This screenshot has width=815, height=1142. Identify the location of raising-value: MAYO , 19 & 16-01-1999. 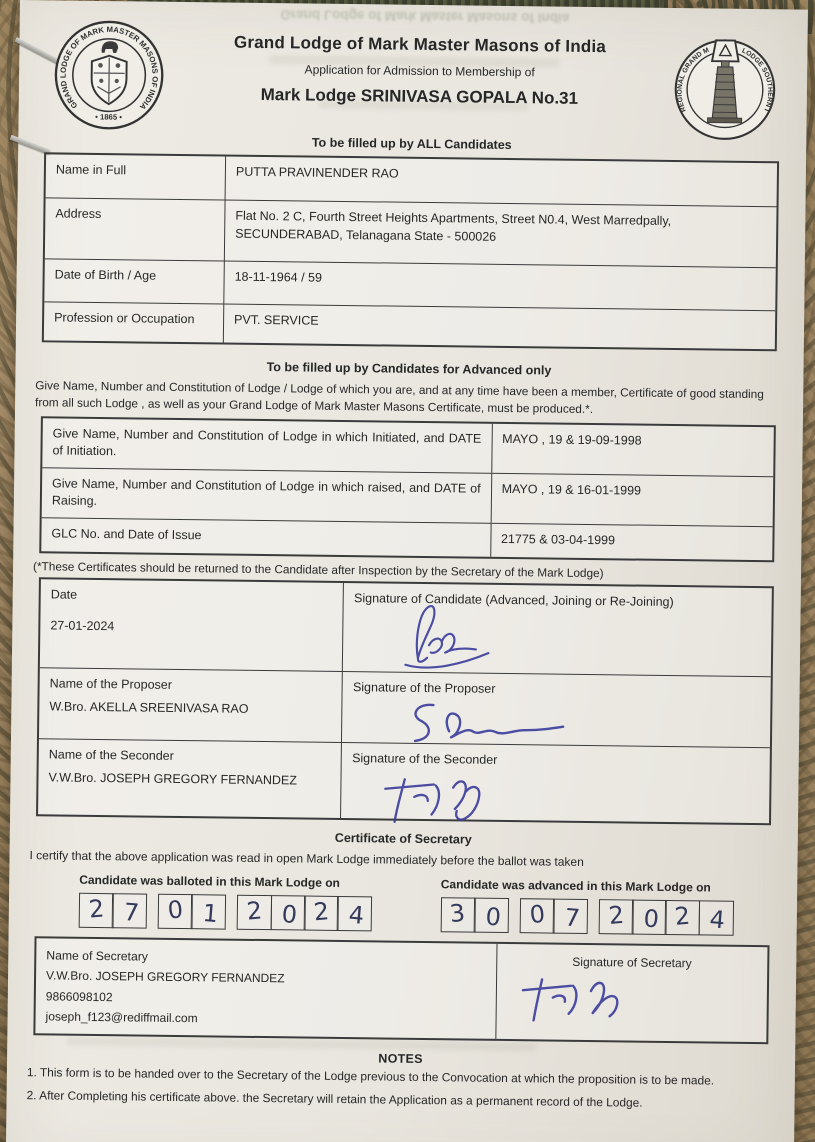
(571, 489).